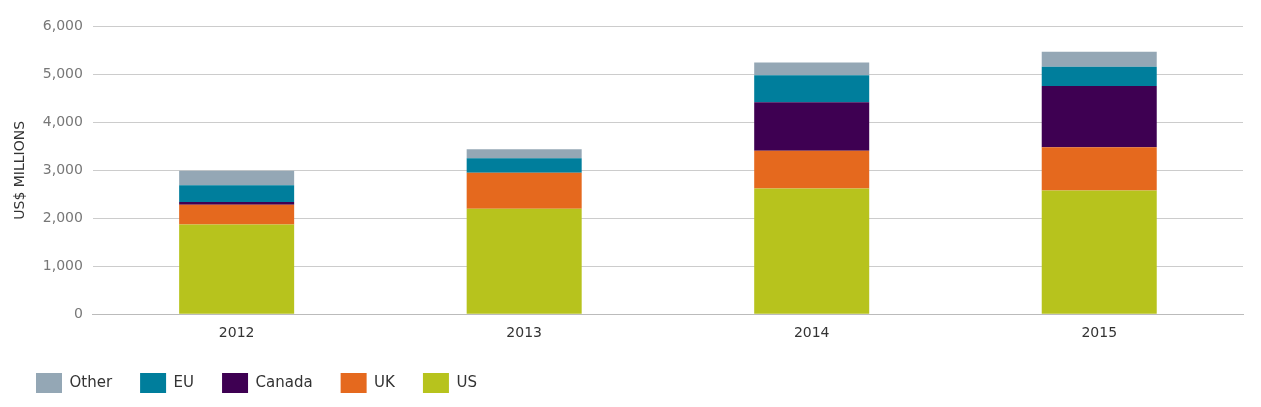 This screenshot has width=1261, height=407. What do you see at coordinates (19, 170) in the screenshot?
I see `y-axis-title: US$ MILLIONS` at bounding box center [19, 170].